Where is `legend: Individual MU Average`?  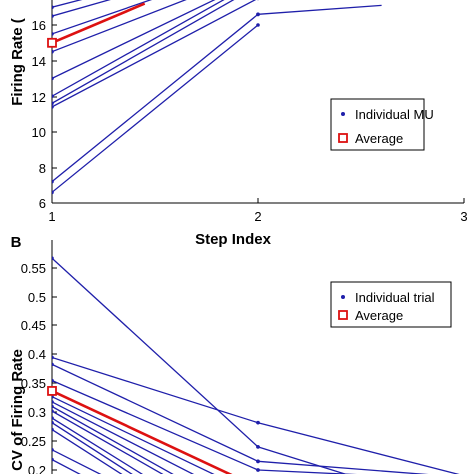
legend: Individual MU Average is located at coordinates (382, 124).